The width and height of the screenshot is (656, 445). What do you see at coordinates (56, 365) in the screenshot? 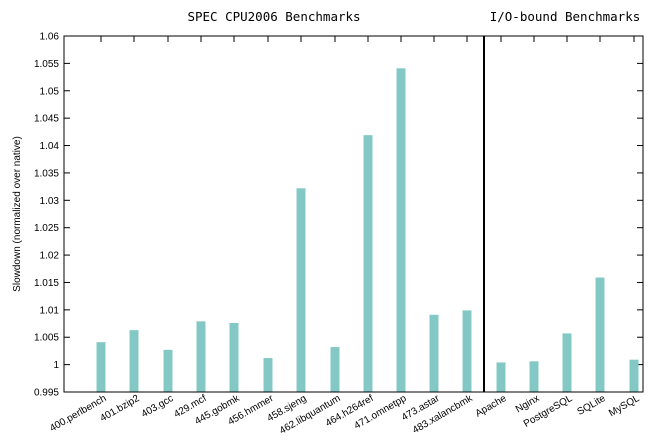
I see `y-tick-label: 1` at bounding box center [56, 365].